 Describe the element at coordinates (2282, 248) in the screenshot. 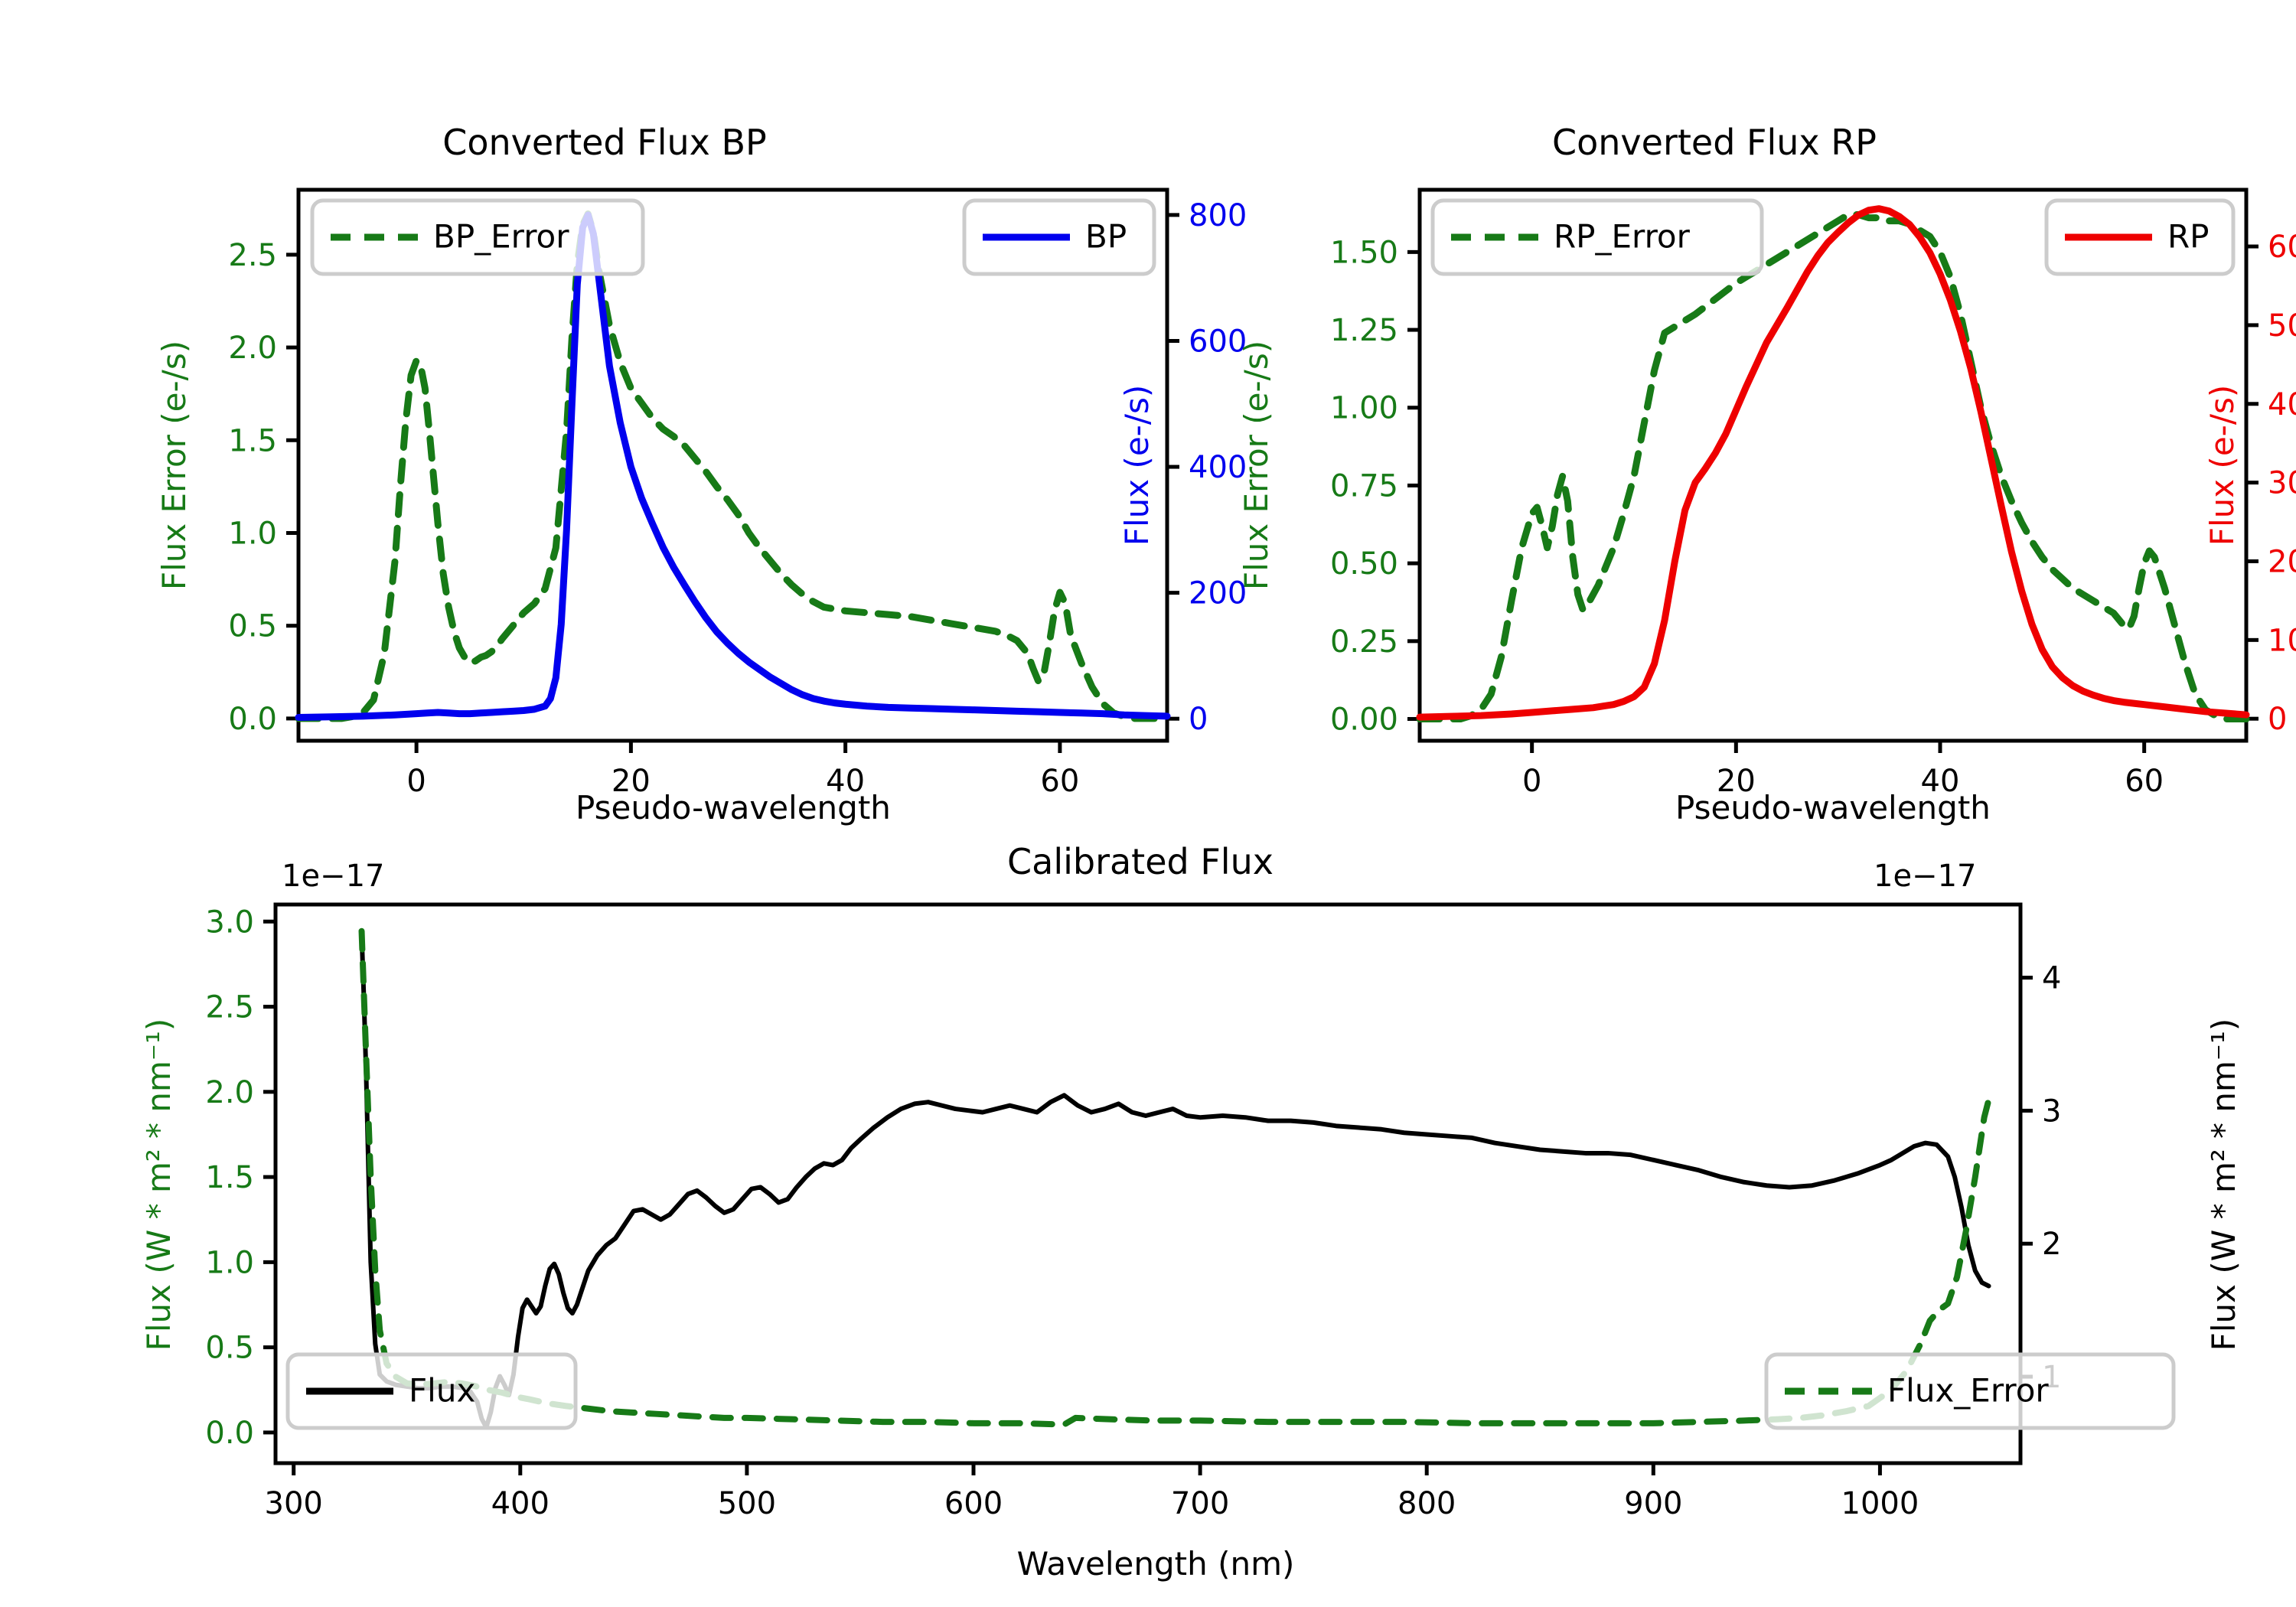

I see `converted-flux-rp-ytick-right: 600` at that location.